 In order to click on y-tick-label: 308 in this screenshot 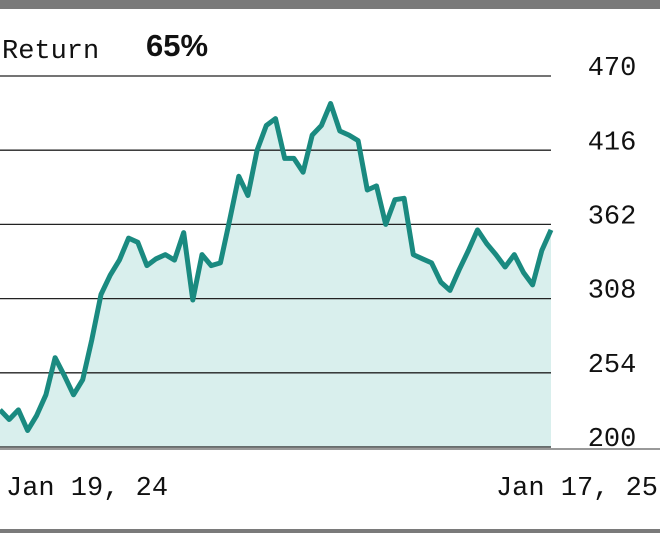, I will do `click(612, 292)`.